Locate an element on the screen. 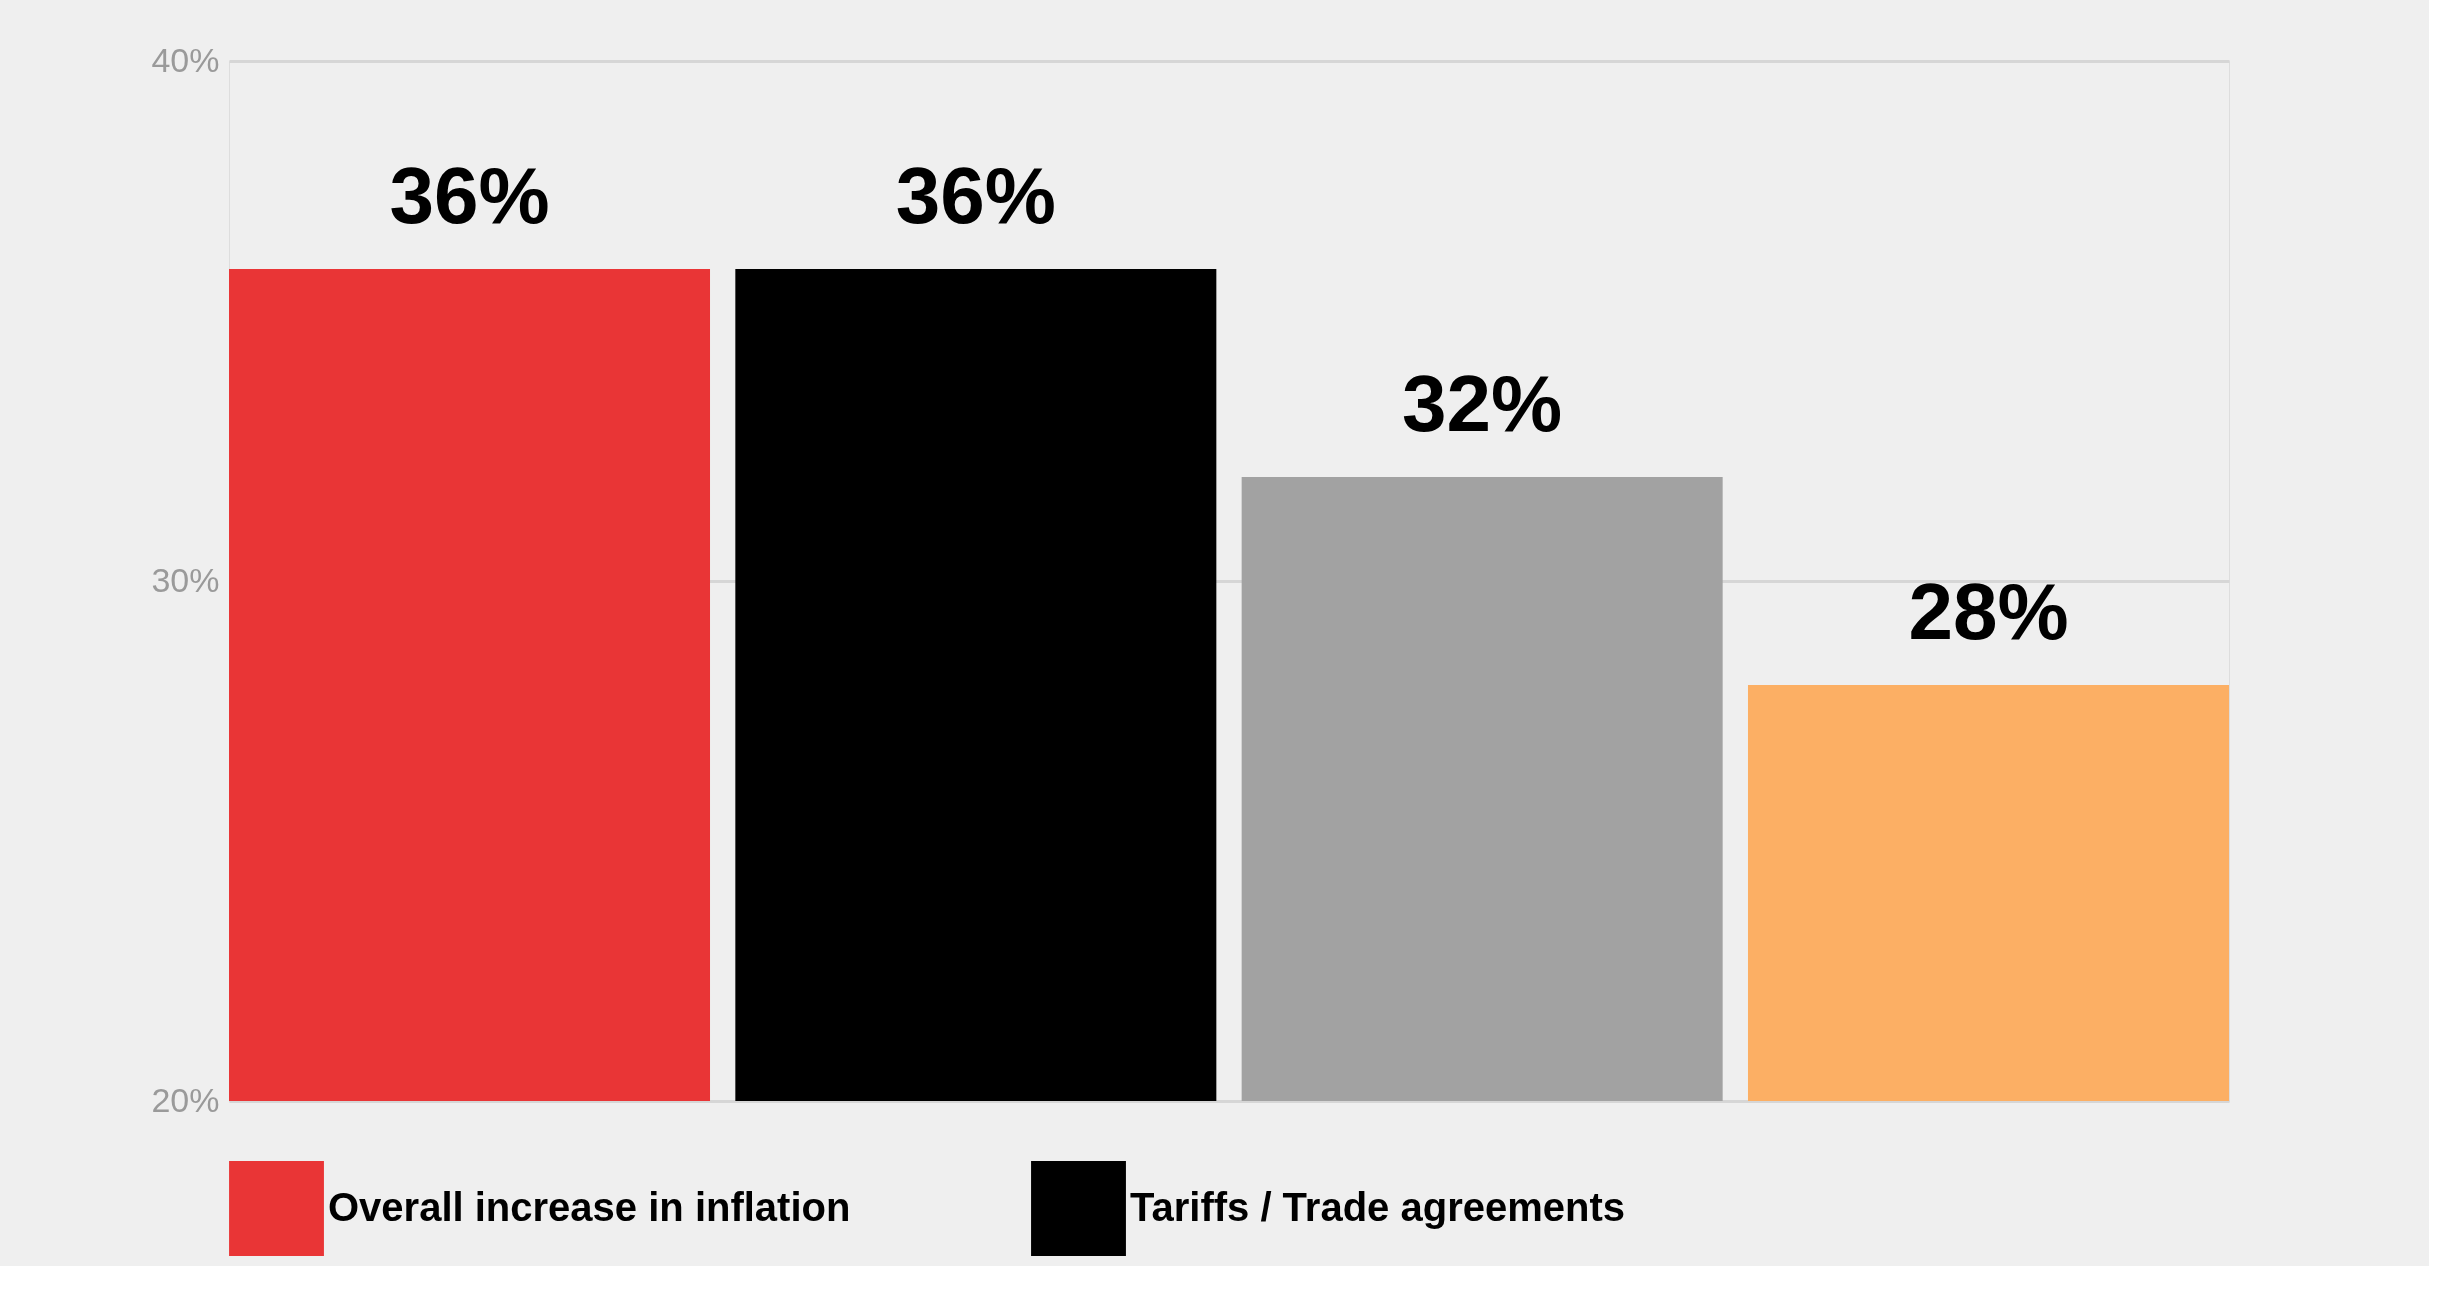 This screenshot has width=2438, height=1300. legend-label: Overall increase in inflation is located at coordinates (589, 1206).